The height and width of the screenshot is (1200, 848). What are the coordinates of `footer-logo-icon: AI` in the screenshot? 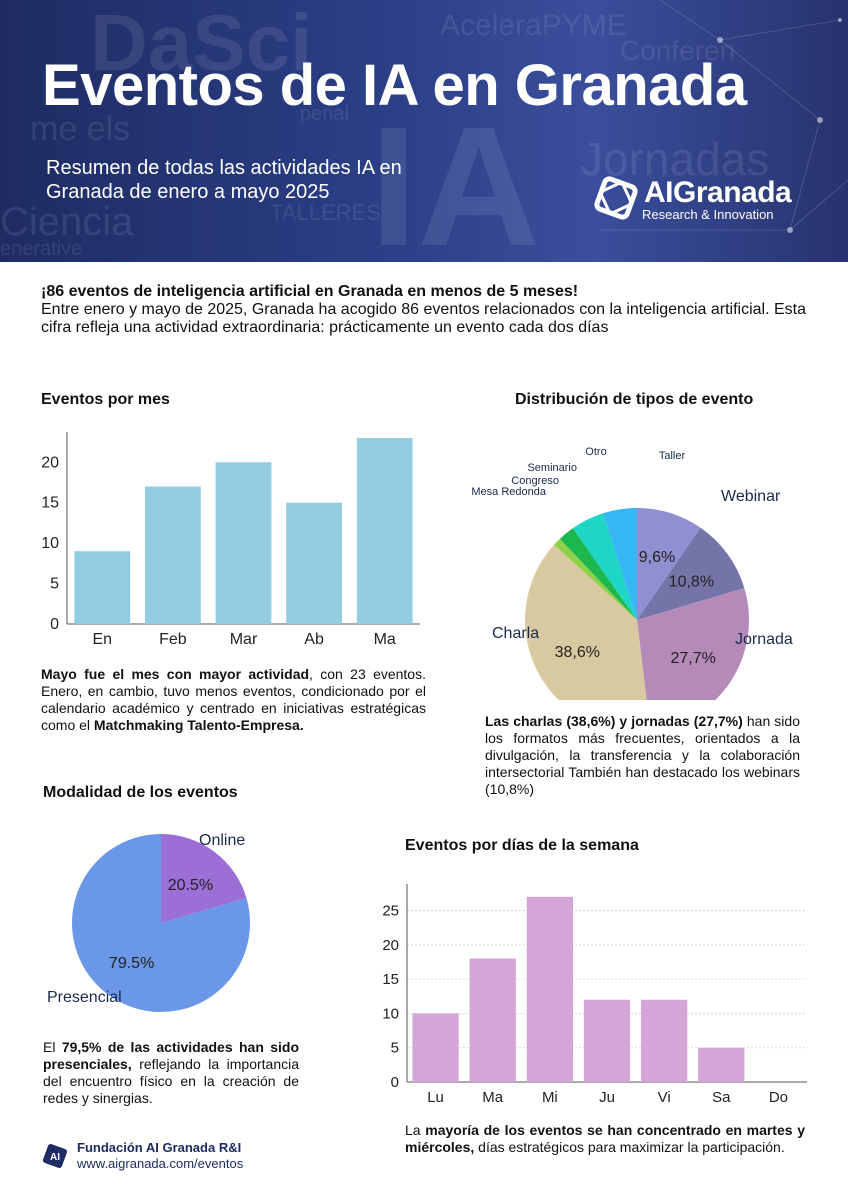 It's located at (55, 1156).